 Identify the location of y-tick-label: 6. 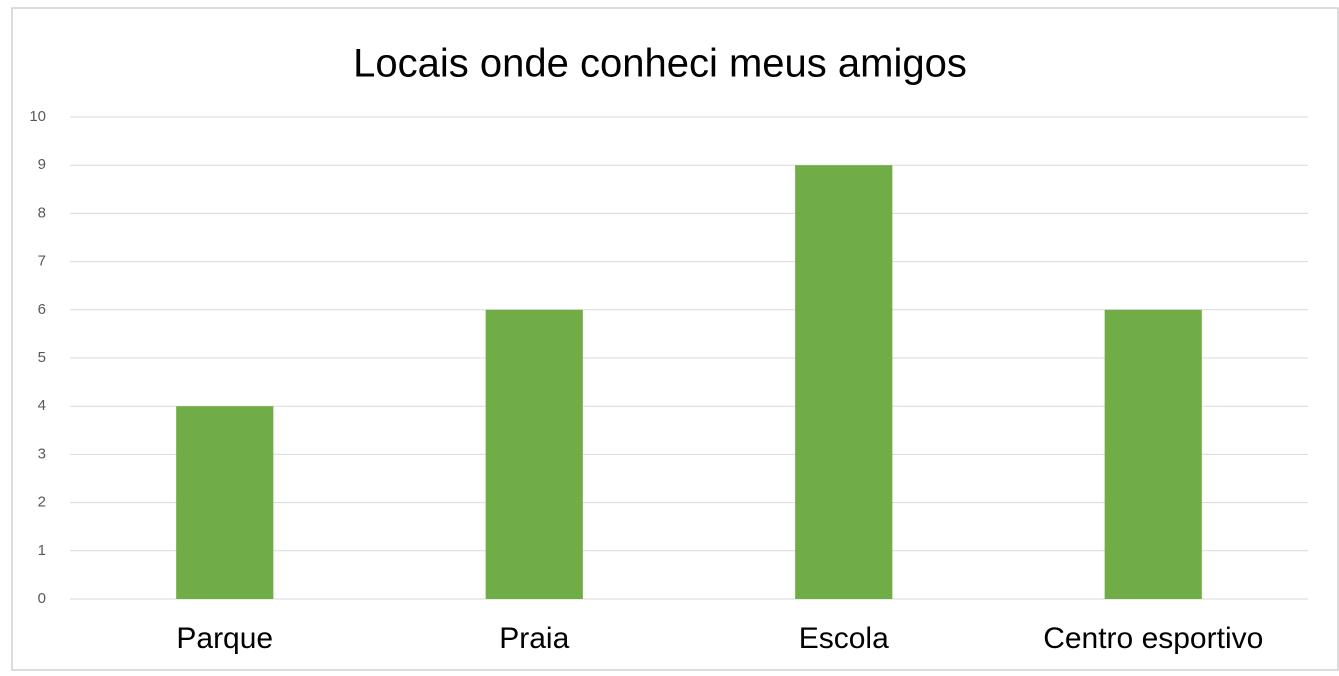
(42, 309).